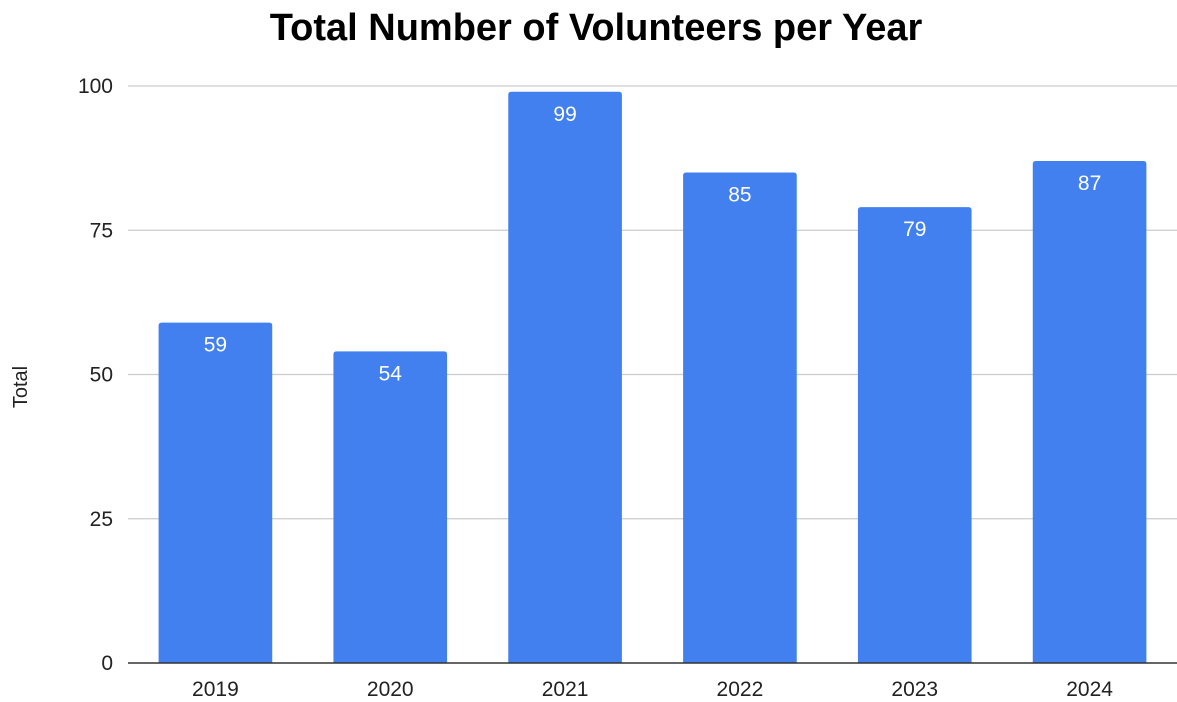 The height and width of the screenshot is (702, 1177). I want to click on y-axis-ticks: 0 25 50 75 100, so click(95, 375).